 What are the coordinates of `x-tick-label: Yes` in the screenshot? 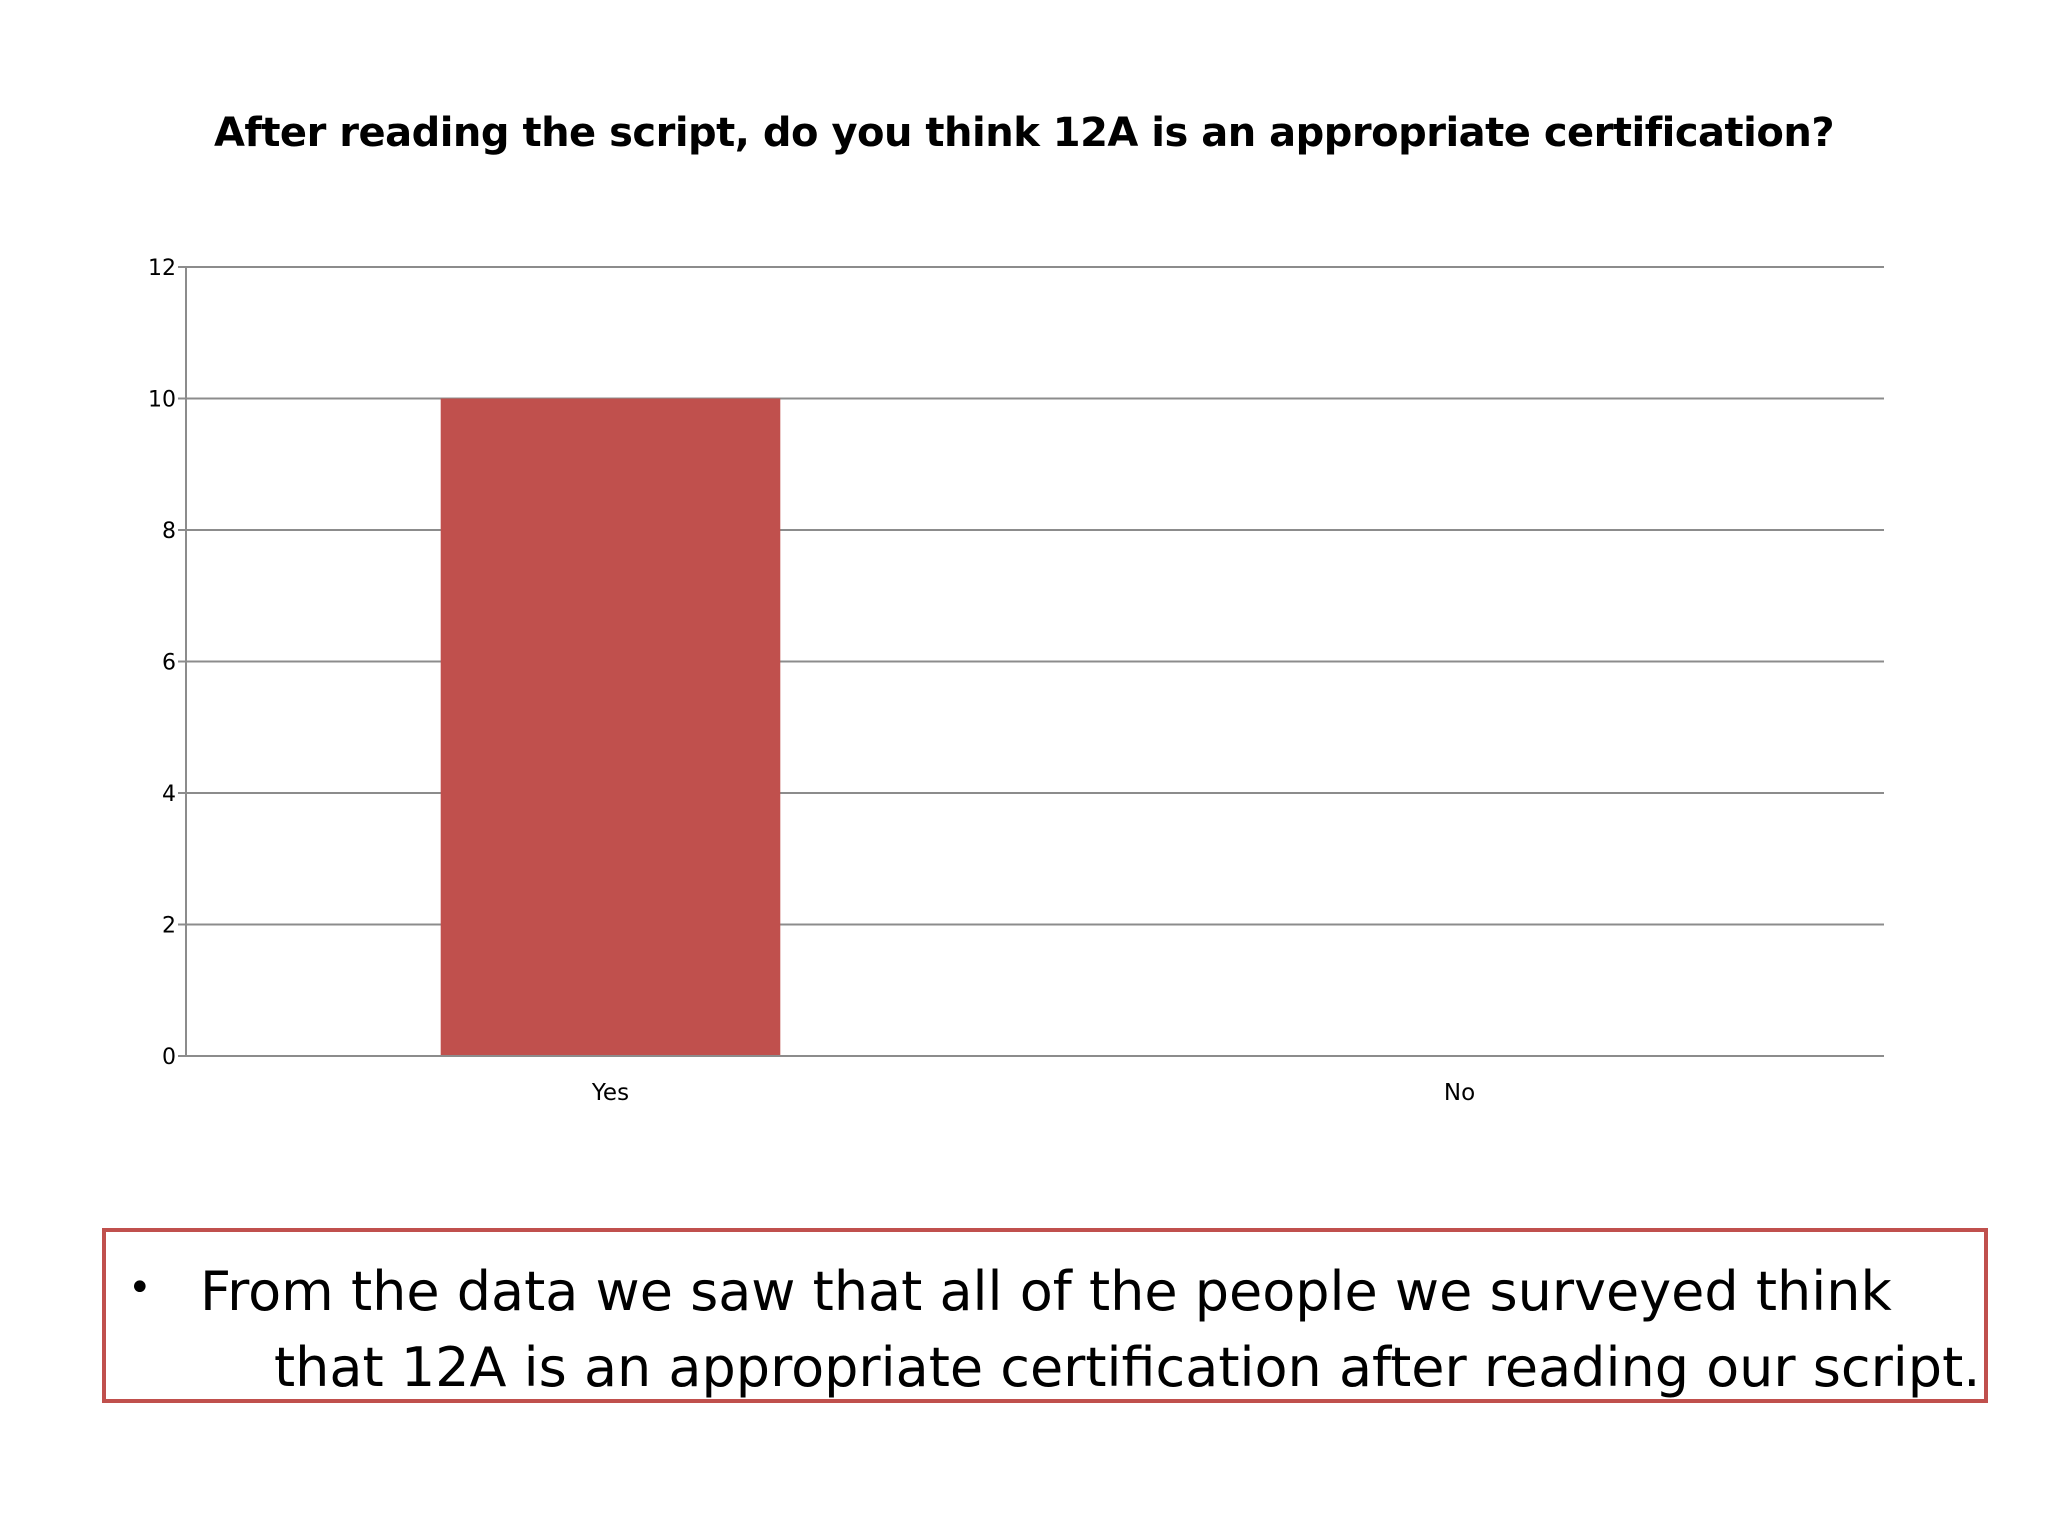 It's located at (610, 1093).